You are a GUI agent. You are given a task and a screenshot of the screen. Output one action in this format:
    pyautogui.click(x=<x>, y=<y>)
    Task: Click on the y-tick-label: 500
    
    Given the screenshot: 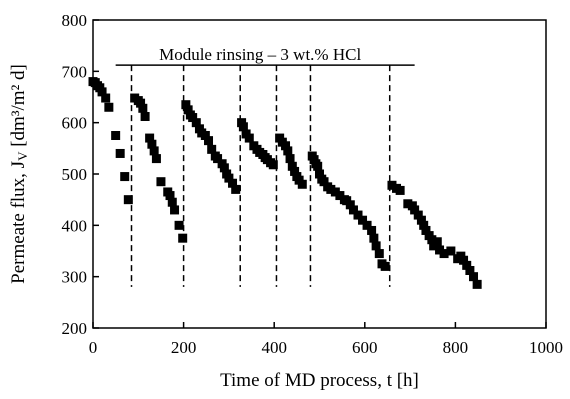 What is the action you would take?
    pyautogui.click(x=75, y=174)
    